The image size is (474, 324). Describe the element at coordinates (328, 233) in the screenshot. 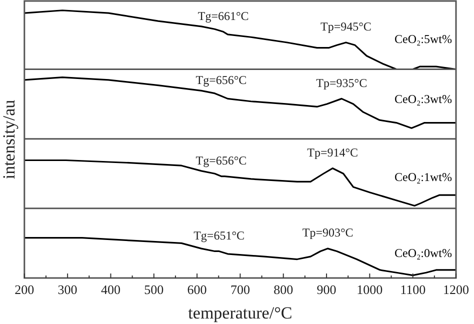

I see `annotation: Tp=903°C` at that location.